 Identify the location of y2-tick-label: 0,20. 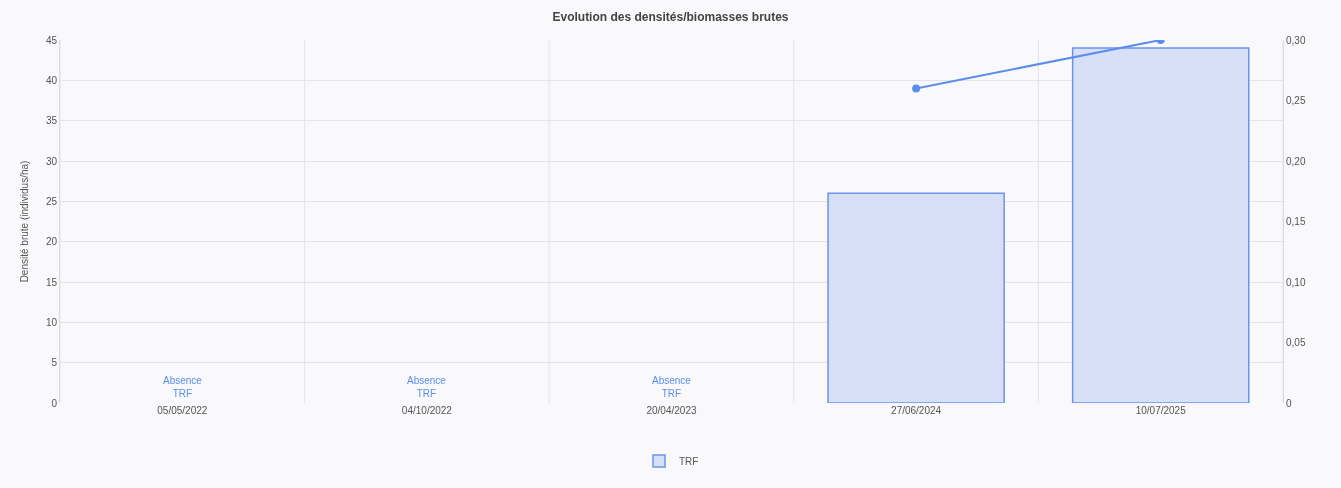
(1296, 161).